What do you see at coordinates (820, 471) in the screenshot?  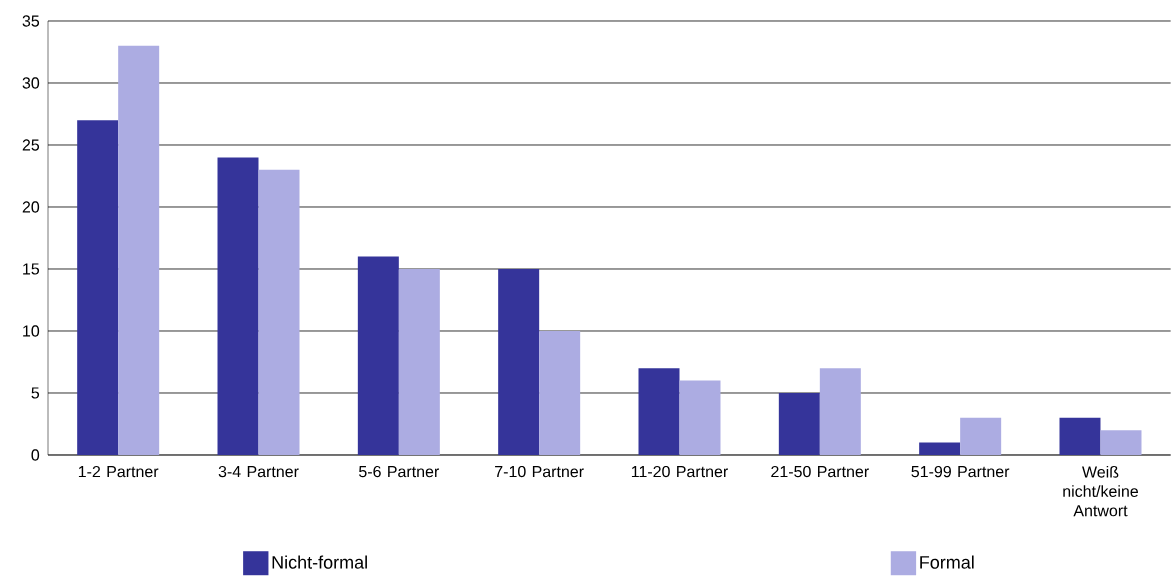 I see `x-tick-label: 21-50 Partner` at bounding box center [820, 471].